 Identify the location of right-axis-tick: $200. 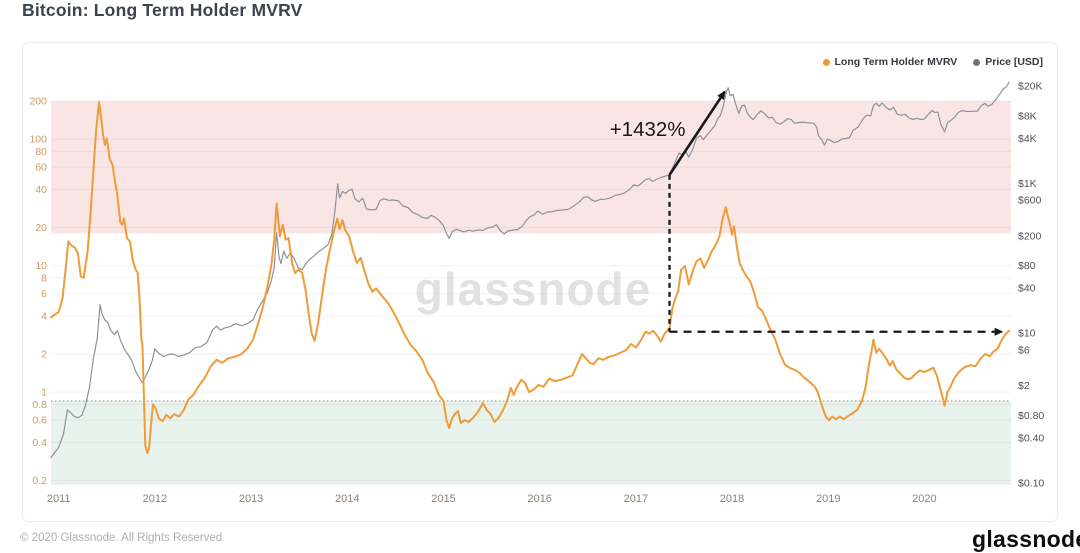
(1030, 236).